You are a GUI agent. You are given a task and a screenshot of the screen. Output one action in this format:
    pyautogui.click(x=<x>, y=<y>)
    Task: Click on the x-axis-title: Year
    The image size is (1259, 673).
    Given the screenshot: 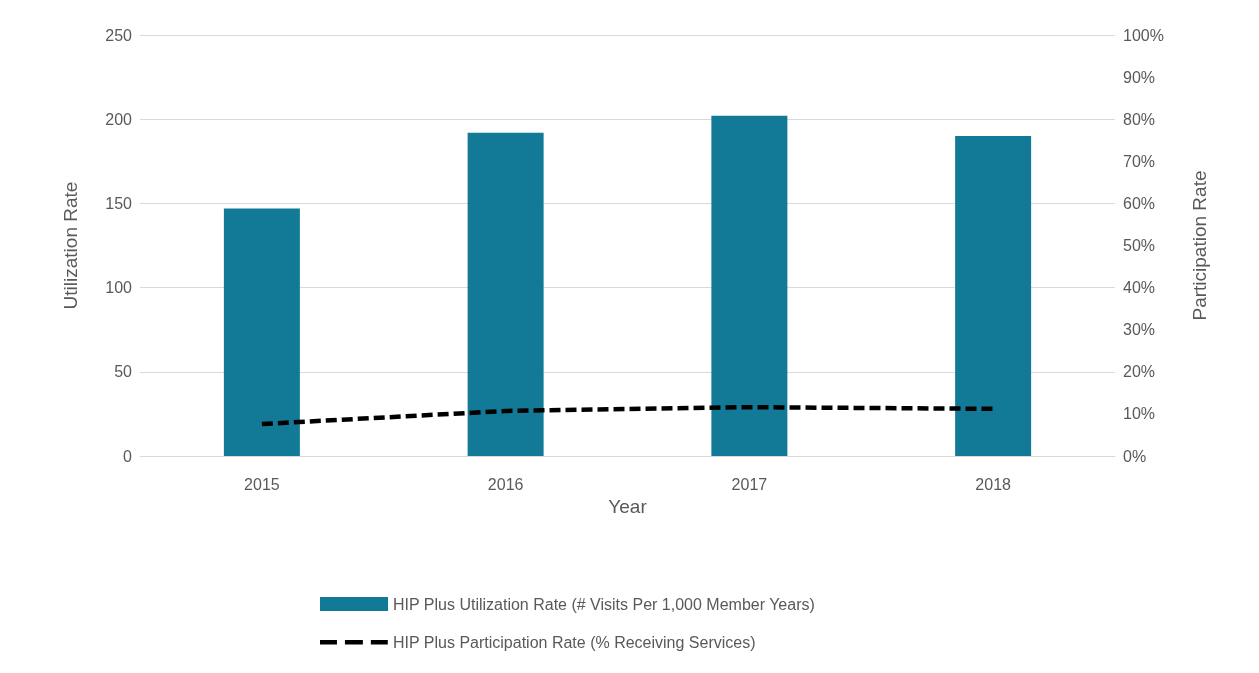 What is the action you would take?
    pyautogui.click(x=628, y=506)
    